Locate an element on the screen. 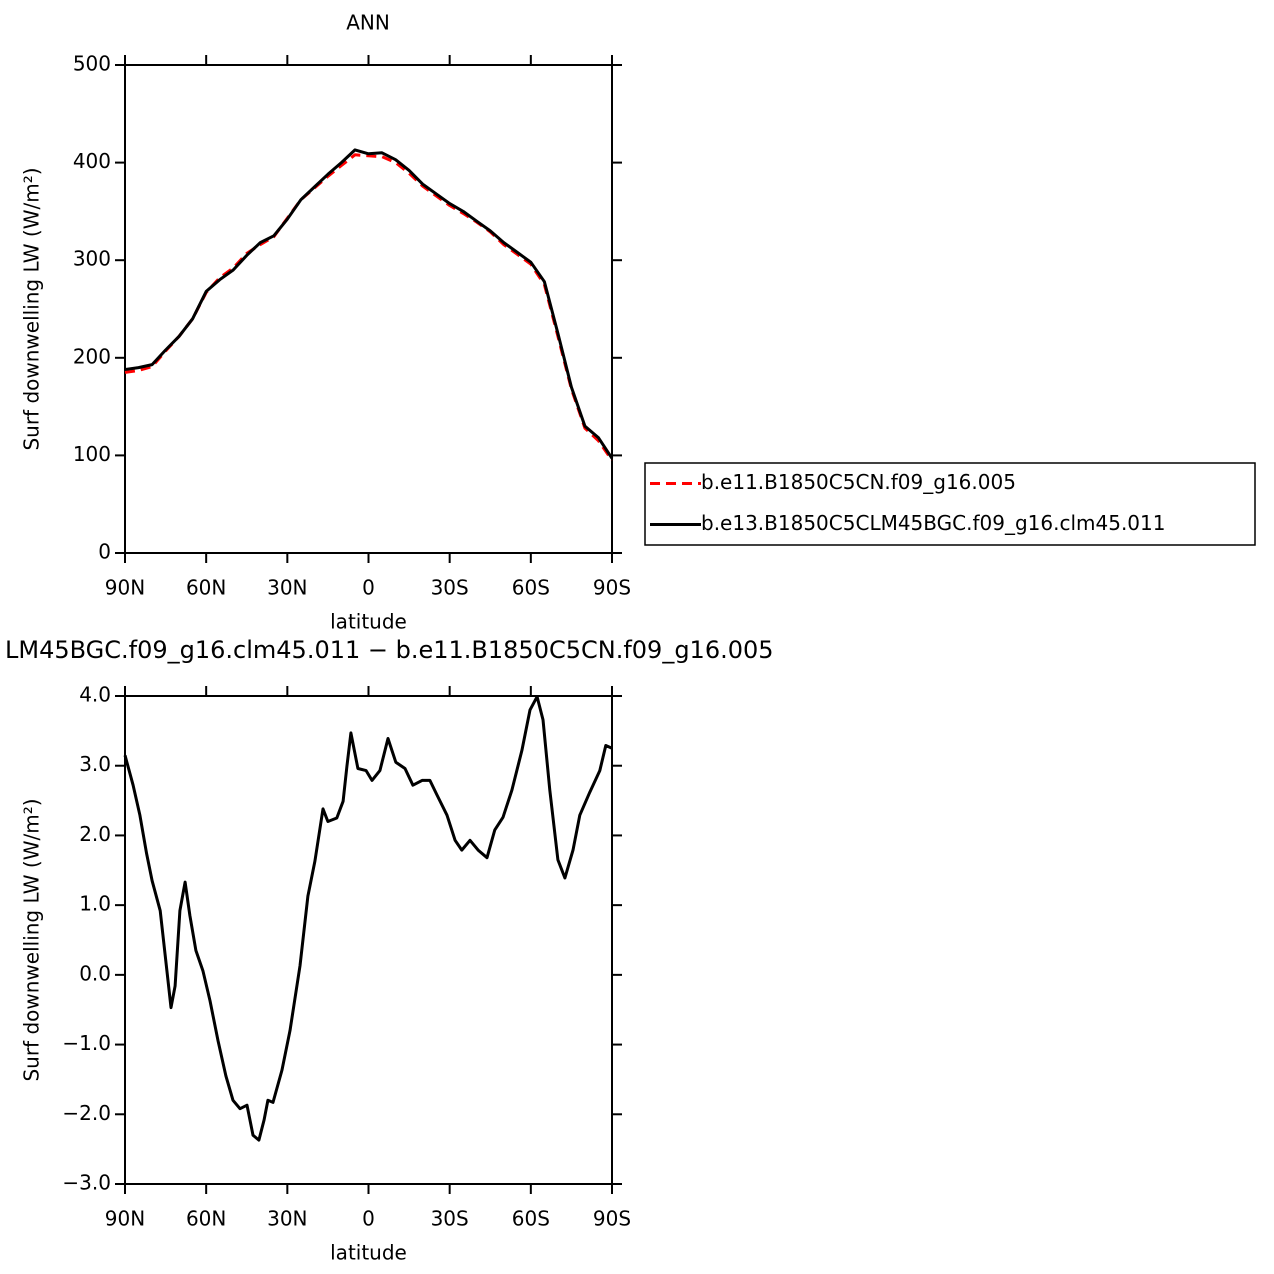  legend-frame is located at coordinates (950, 504).